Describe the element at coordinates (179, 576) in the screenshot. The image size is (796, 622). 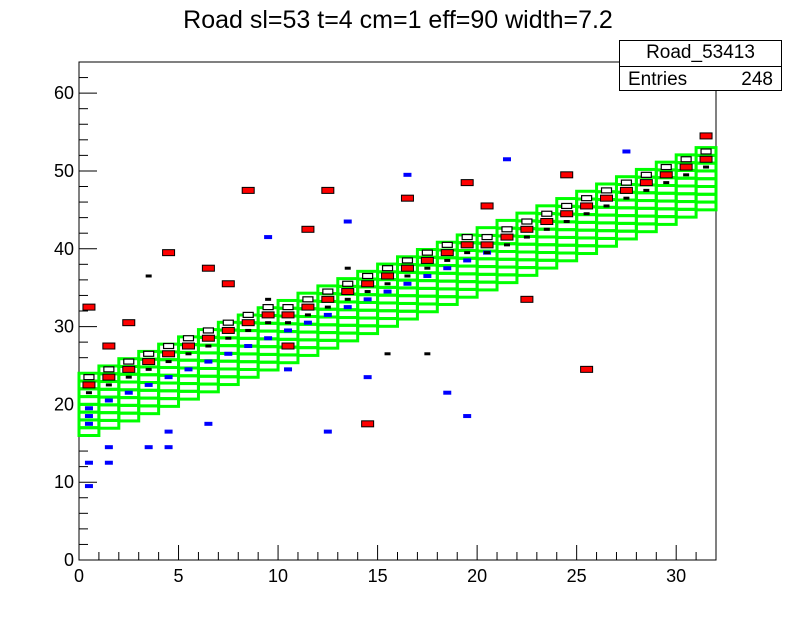
I see `x-tick-label: 5` at that location.